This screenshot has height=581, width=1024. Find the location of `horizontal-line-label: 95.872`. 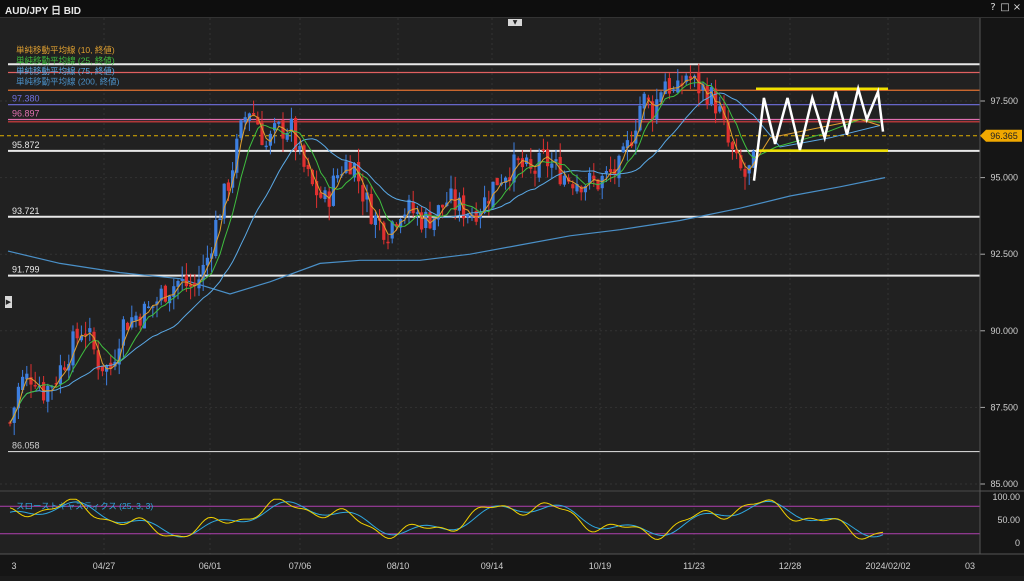

horizontal-line-label: 95.872 is located at coordinates (26, 145).